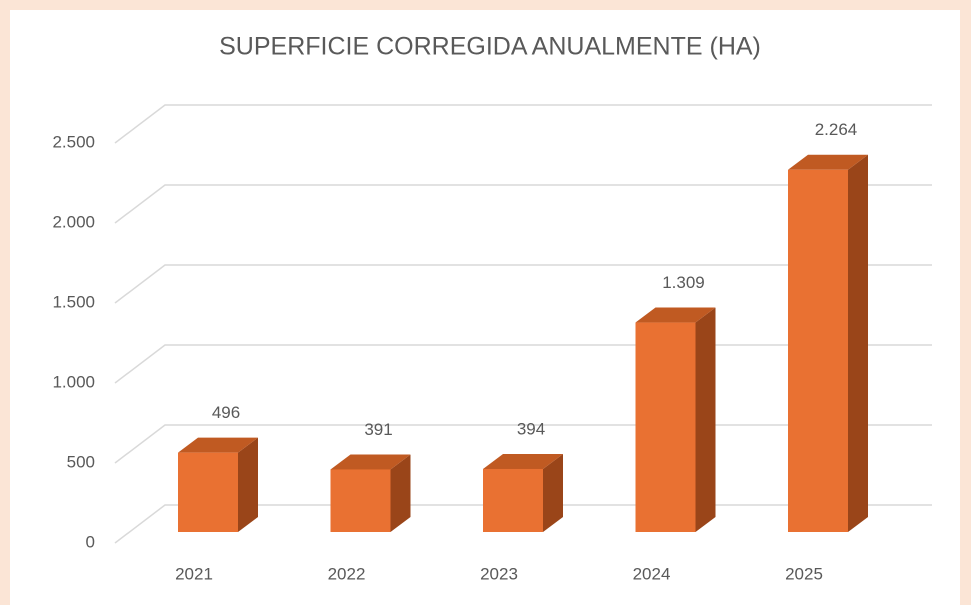 This screenshot has width=971, height=605. I want to click on y-tick-label: 0, so click(90, 541).